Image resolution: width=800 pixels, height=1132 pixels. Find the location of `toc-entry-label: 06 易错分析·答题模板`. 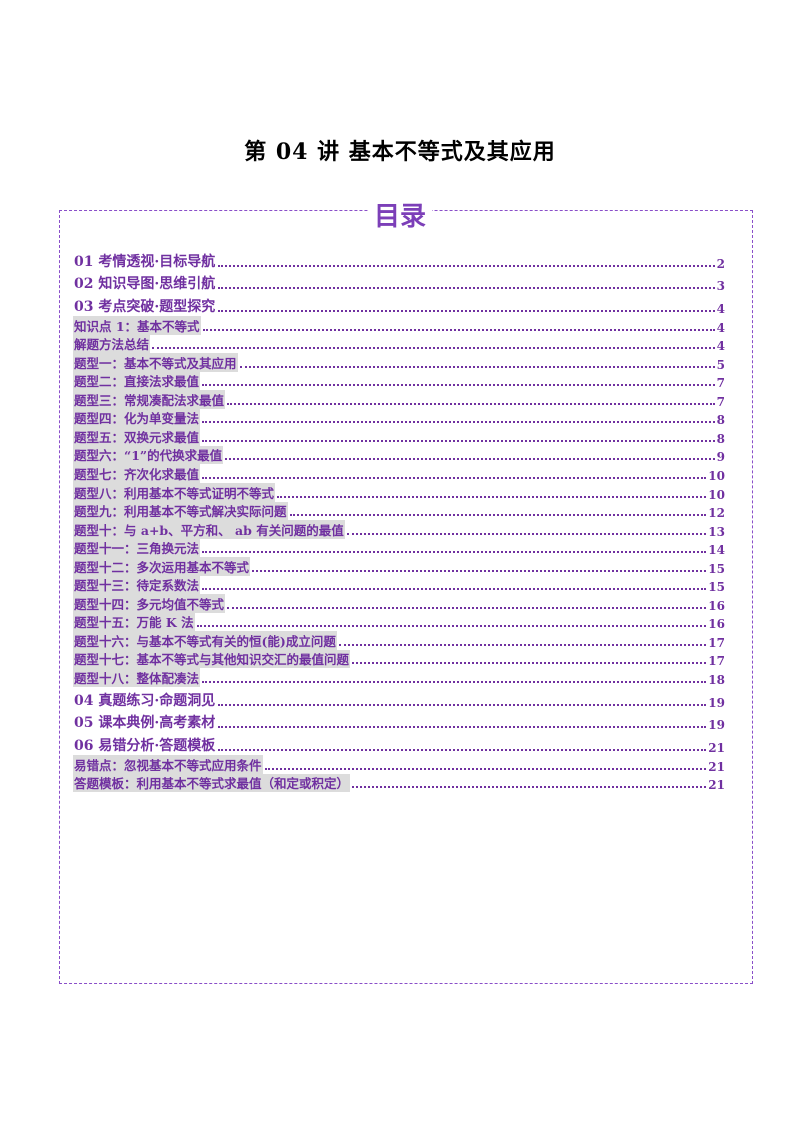

toc-entry-label: 06 易错分析·答题模板 is located at coordinates (145, 746).